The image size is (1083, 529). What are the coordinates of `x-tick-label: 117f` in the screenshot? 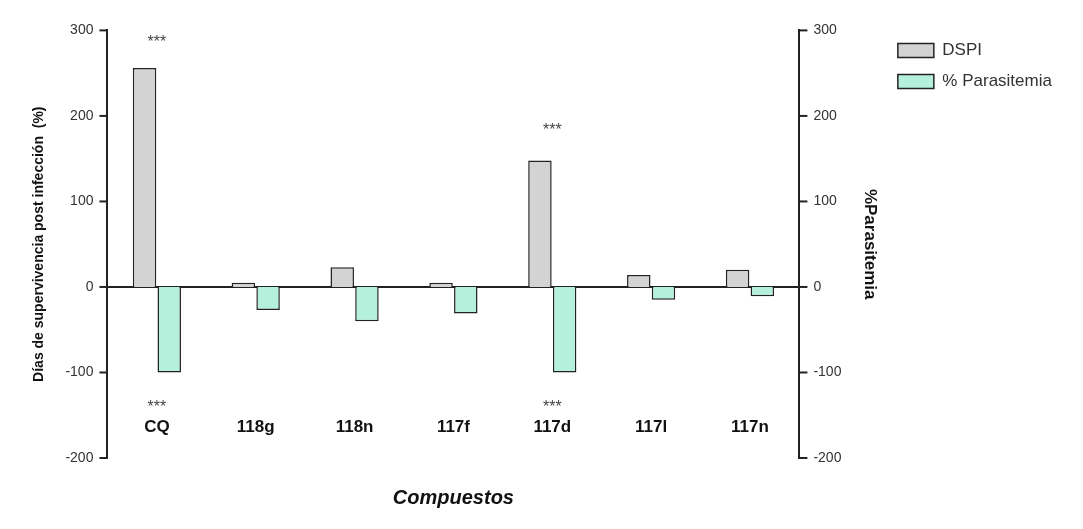 It's located at (453, 426).